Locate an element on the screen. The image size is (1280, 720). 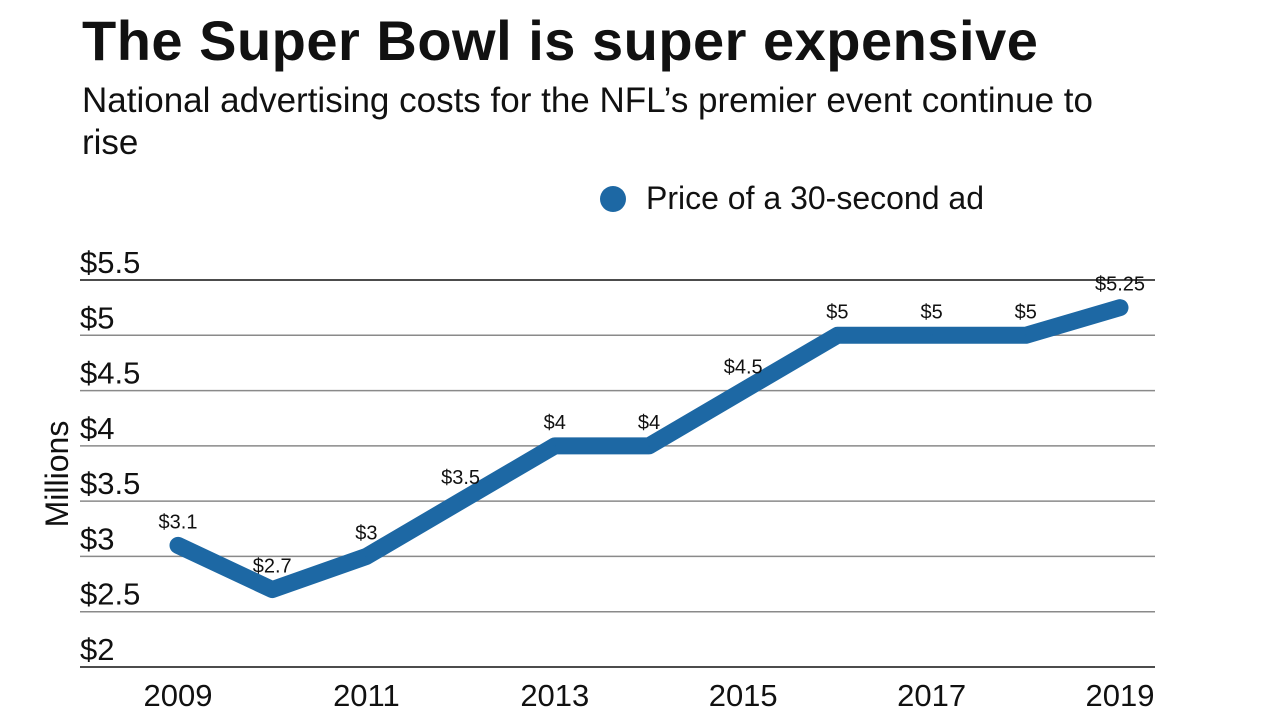
y-tick-label: $4 is located at coordinates (97, 428).